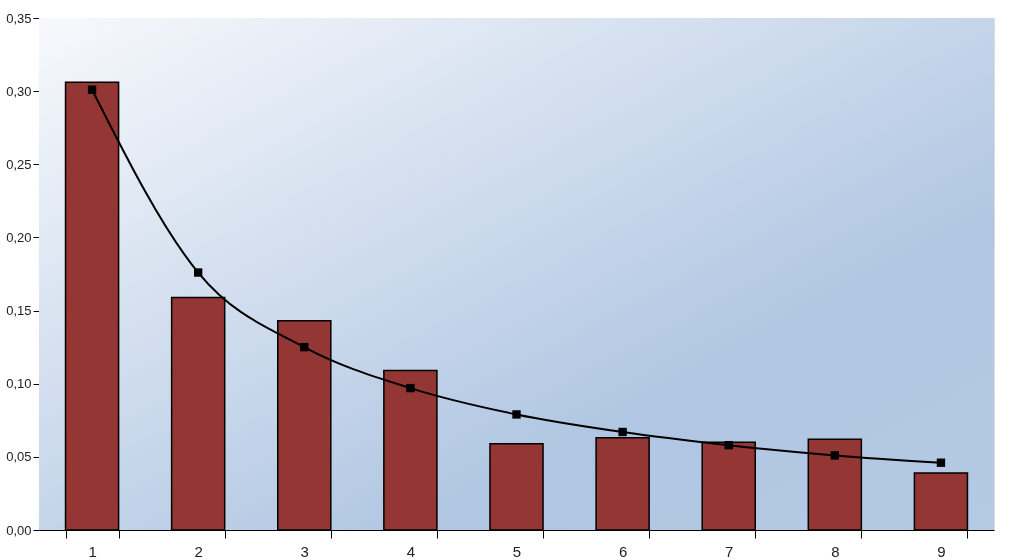  I want to click on y-tick-label: 0,00, so click(19, 530).